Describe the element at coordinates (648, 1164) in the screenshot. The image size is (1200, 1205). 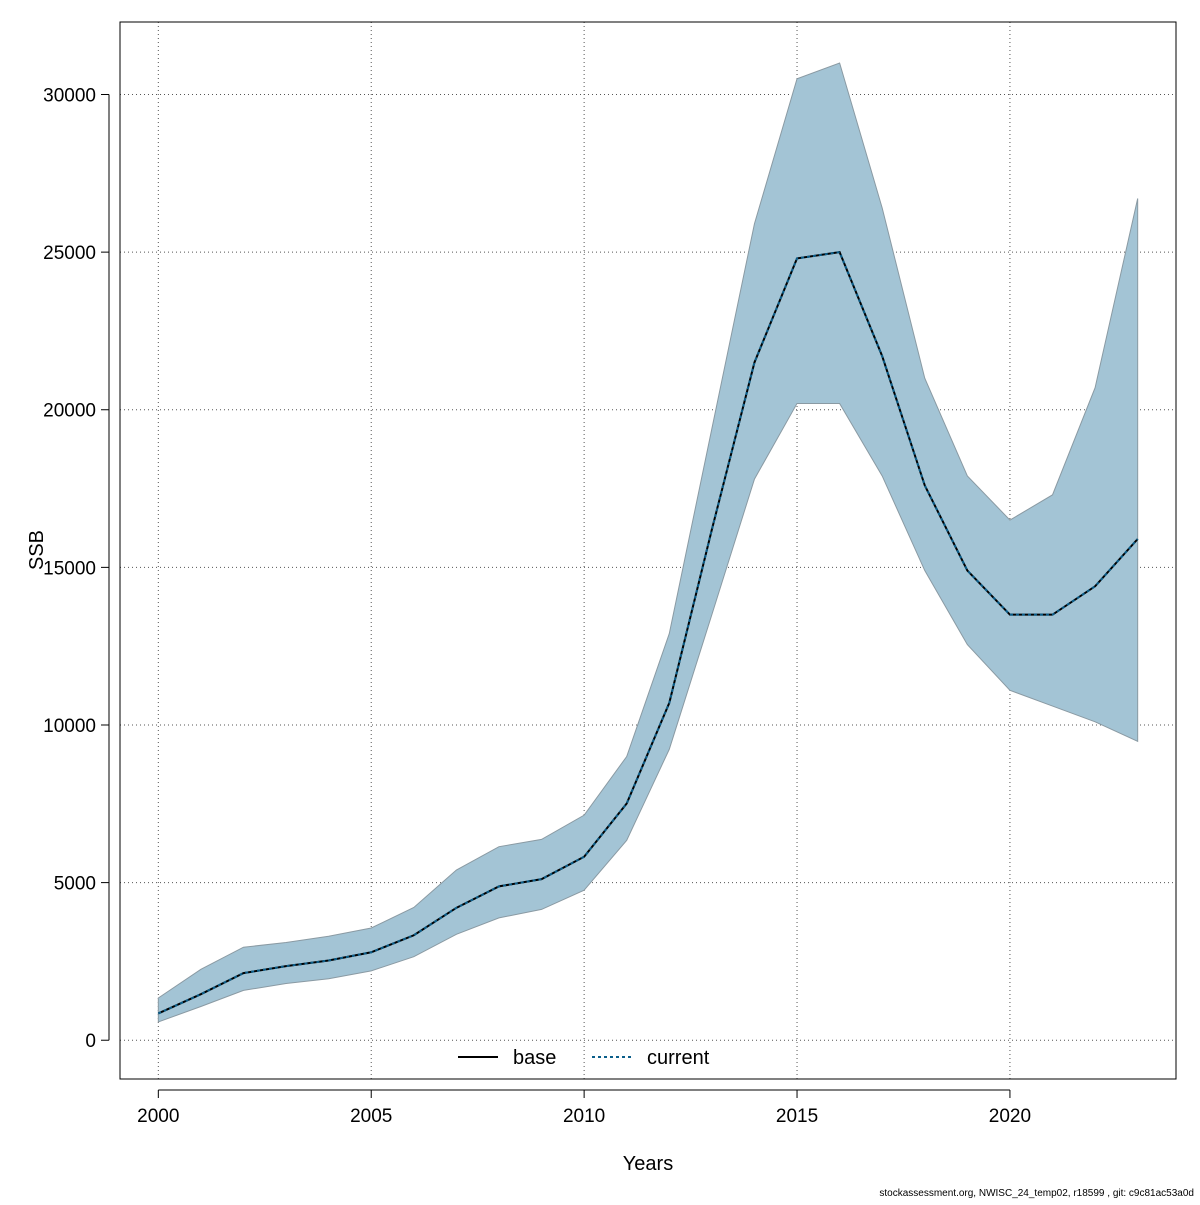
I see `x-axis-title: Years` at that location.